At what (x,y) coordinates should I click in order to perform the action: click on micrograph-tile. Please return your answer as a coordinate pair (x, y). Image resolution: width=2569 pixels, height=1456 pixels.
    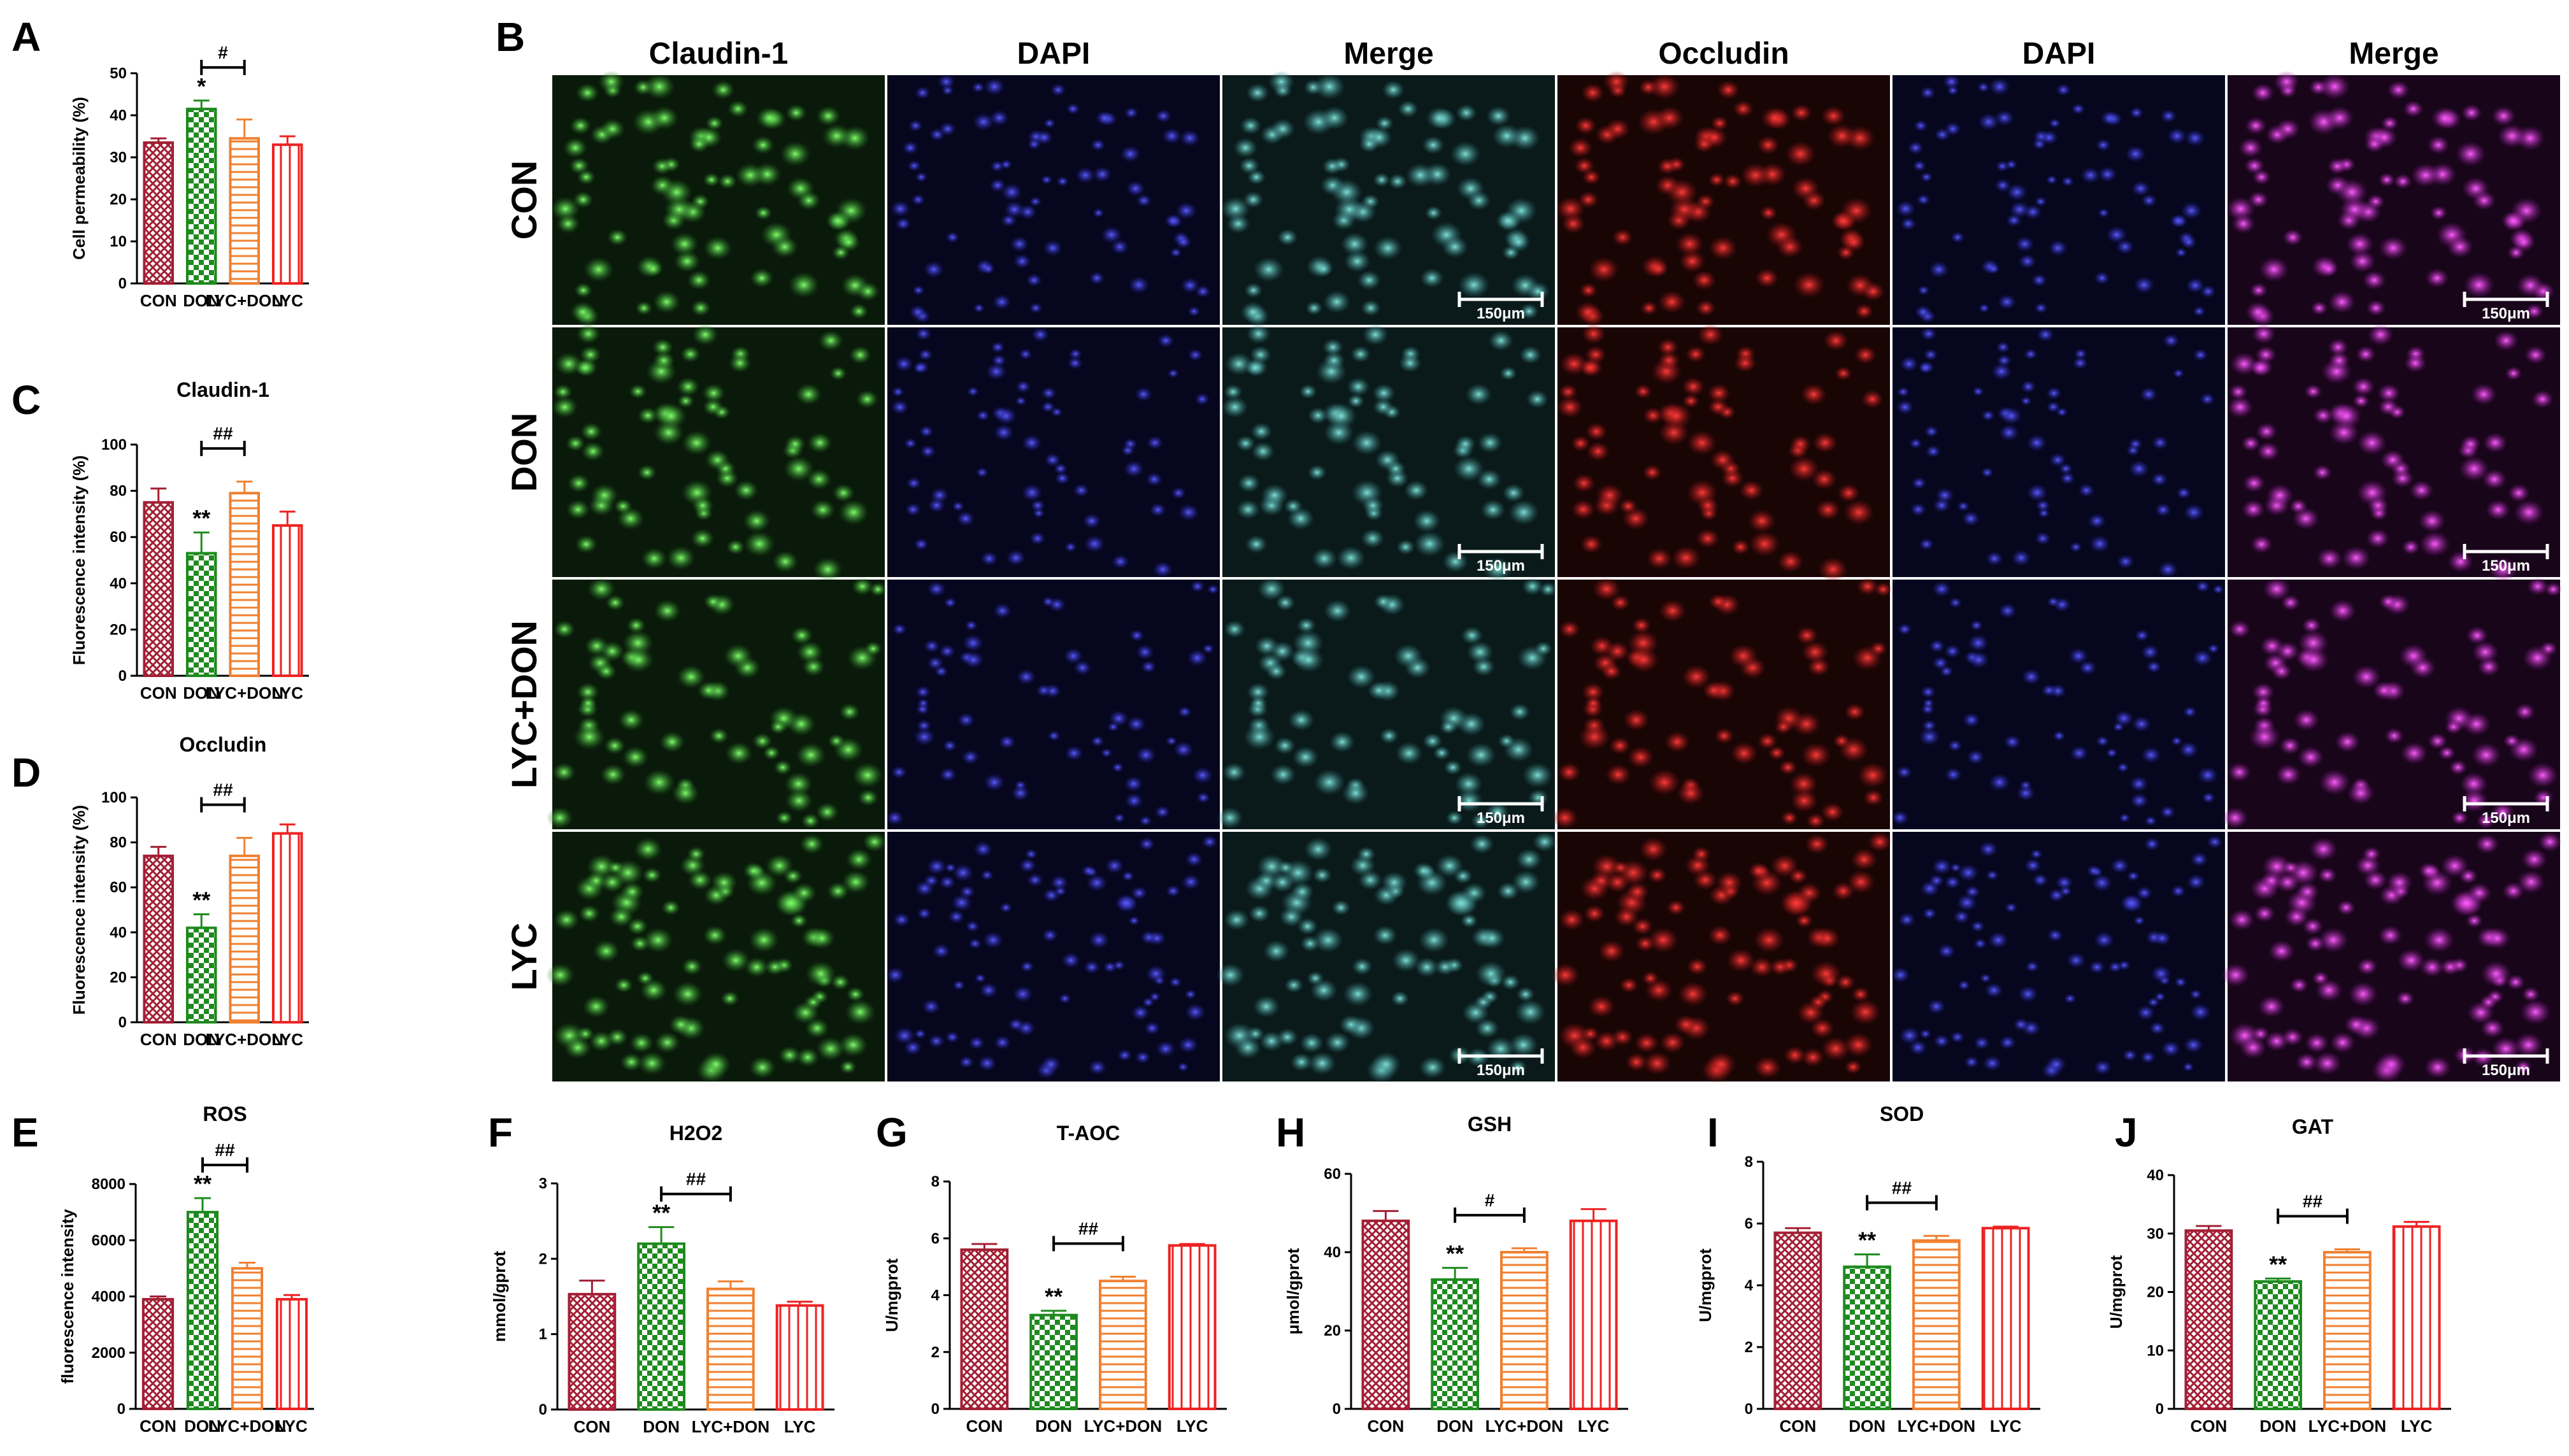
    Looking at the image, I should click on (2059, 452).